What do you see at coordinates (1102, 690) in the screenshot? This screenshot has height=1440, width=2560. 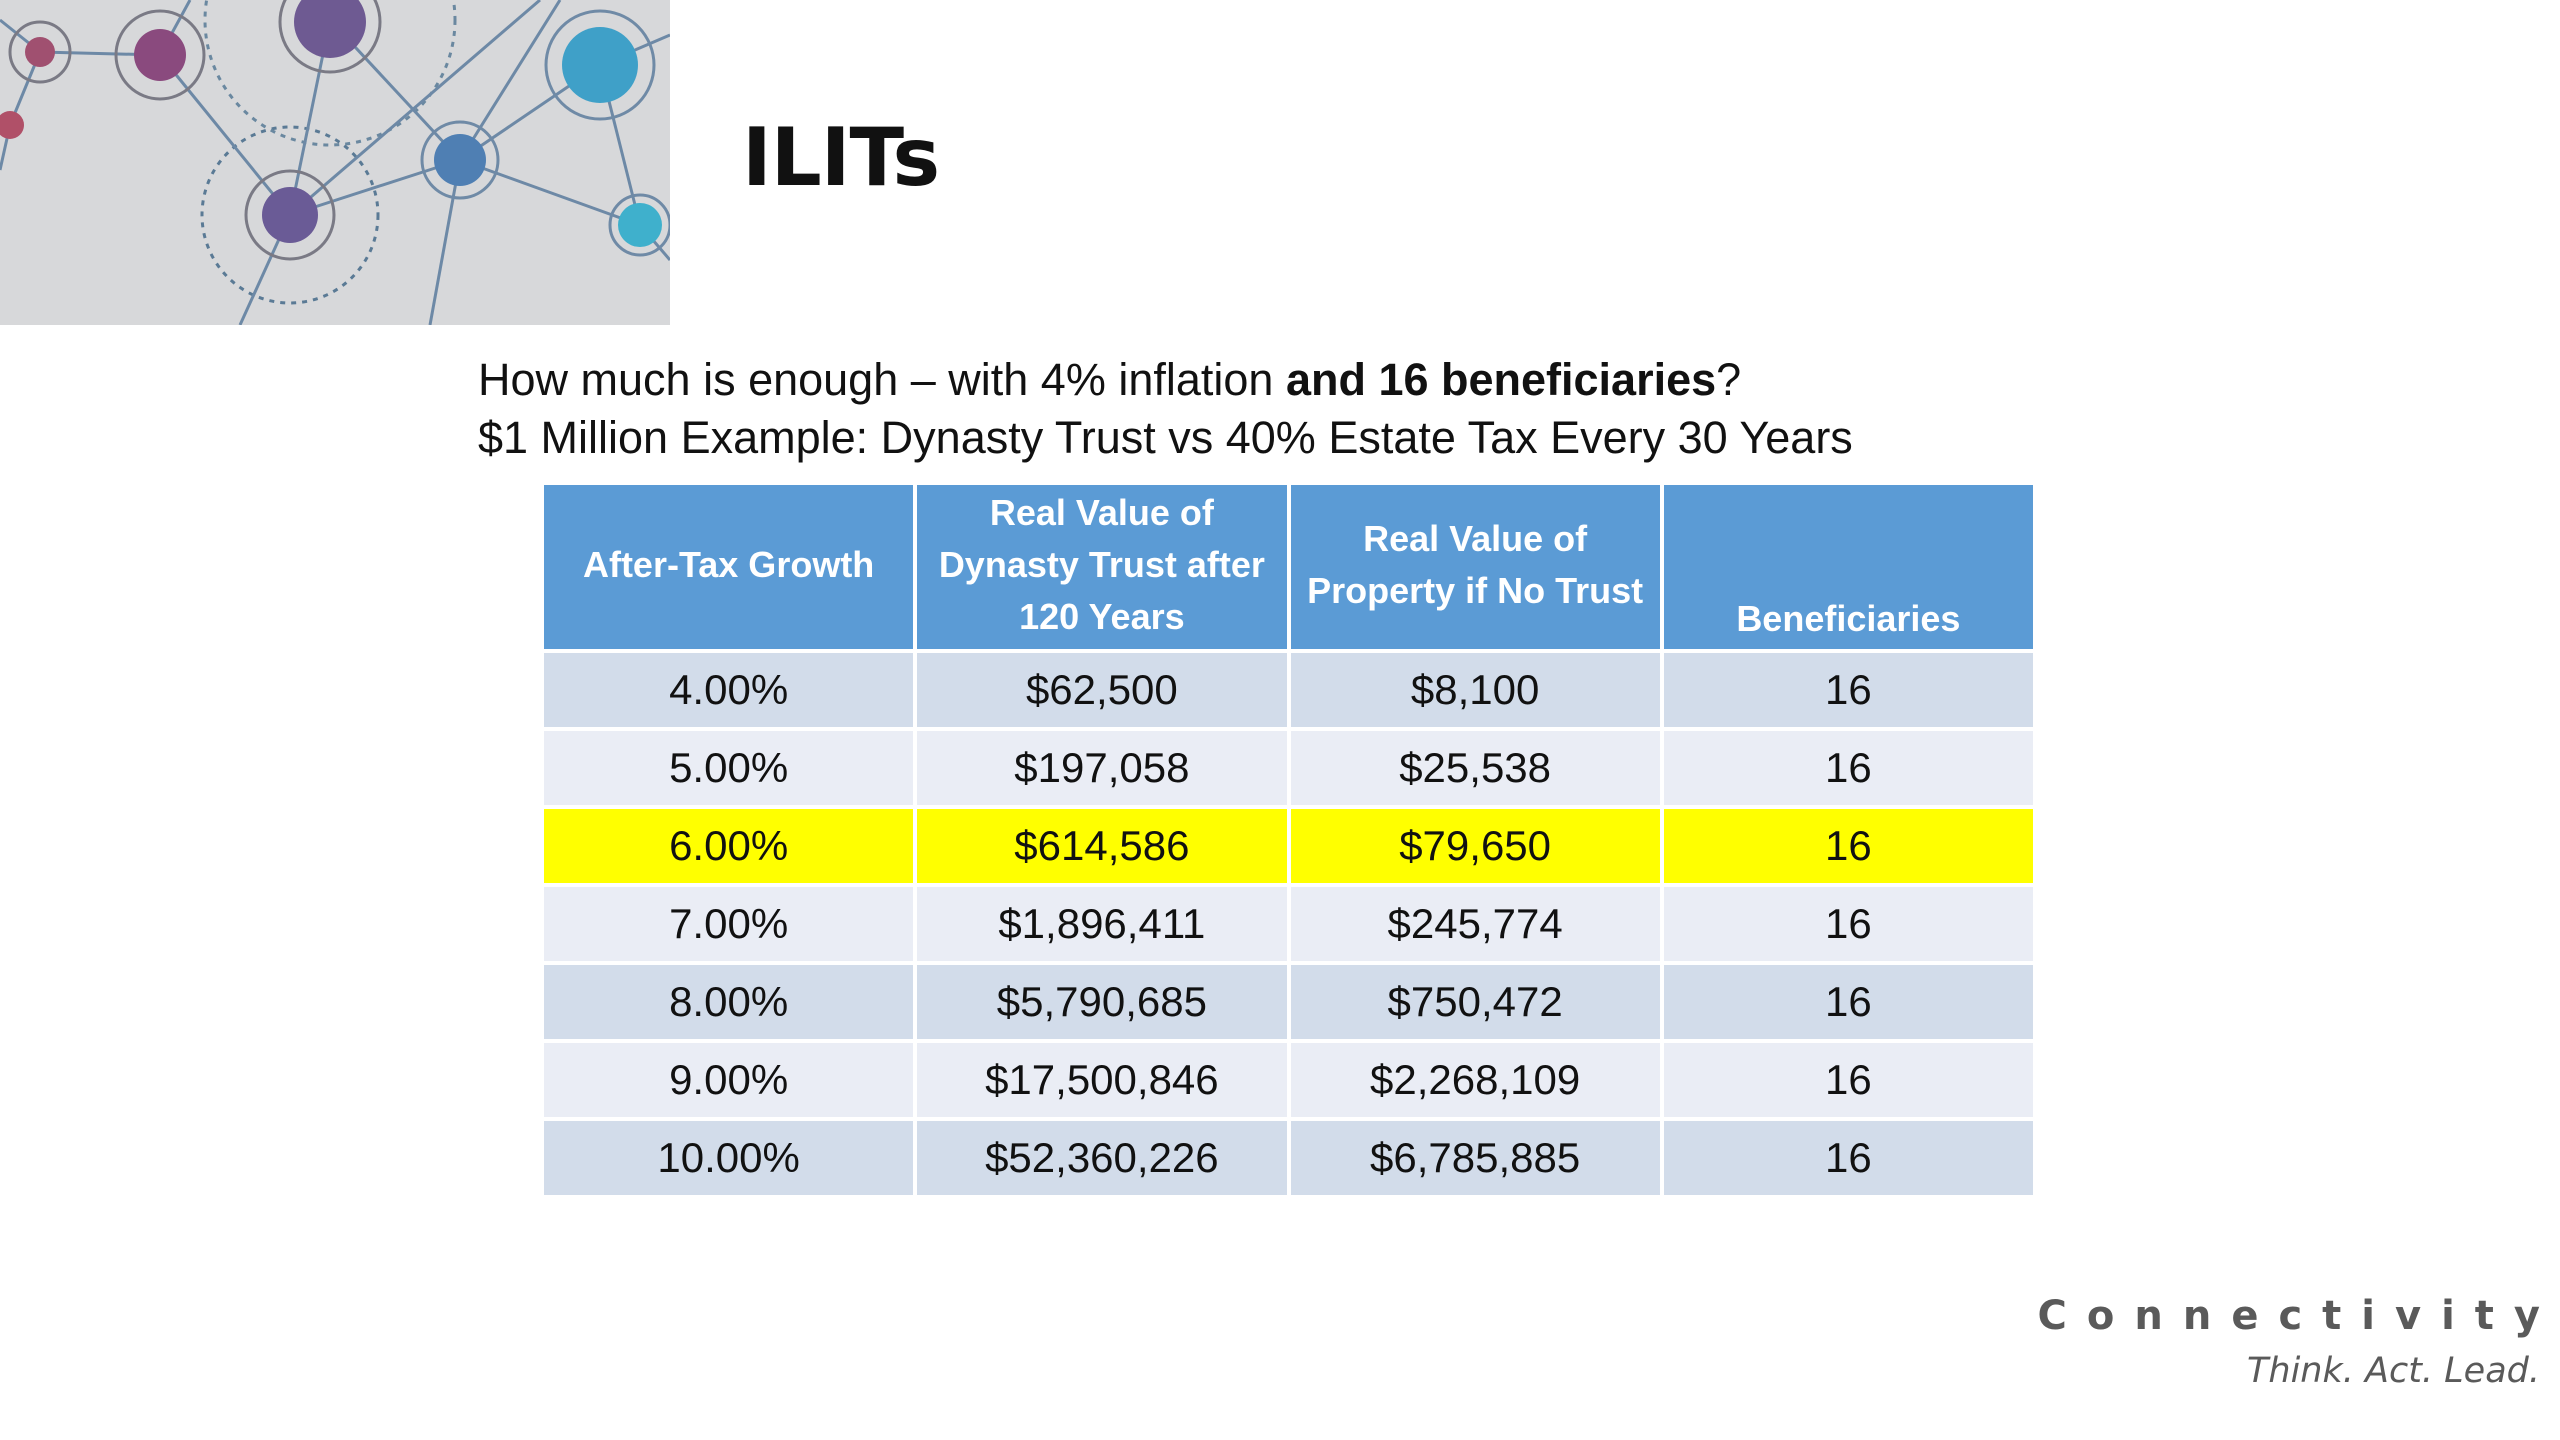 I see `cell-trust-value: $62,500` at bounding box center [1102, 690].